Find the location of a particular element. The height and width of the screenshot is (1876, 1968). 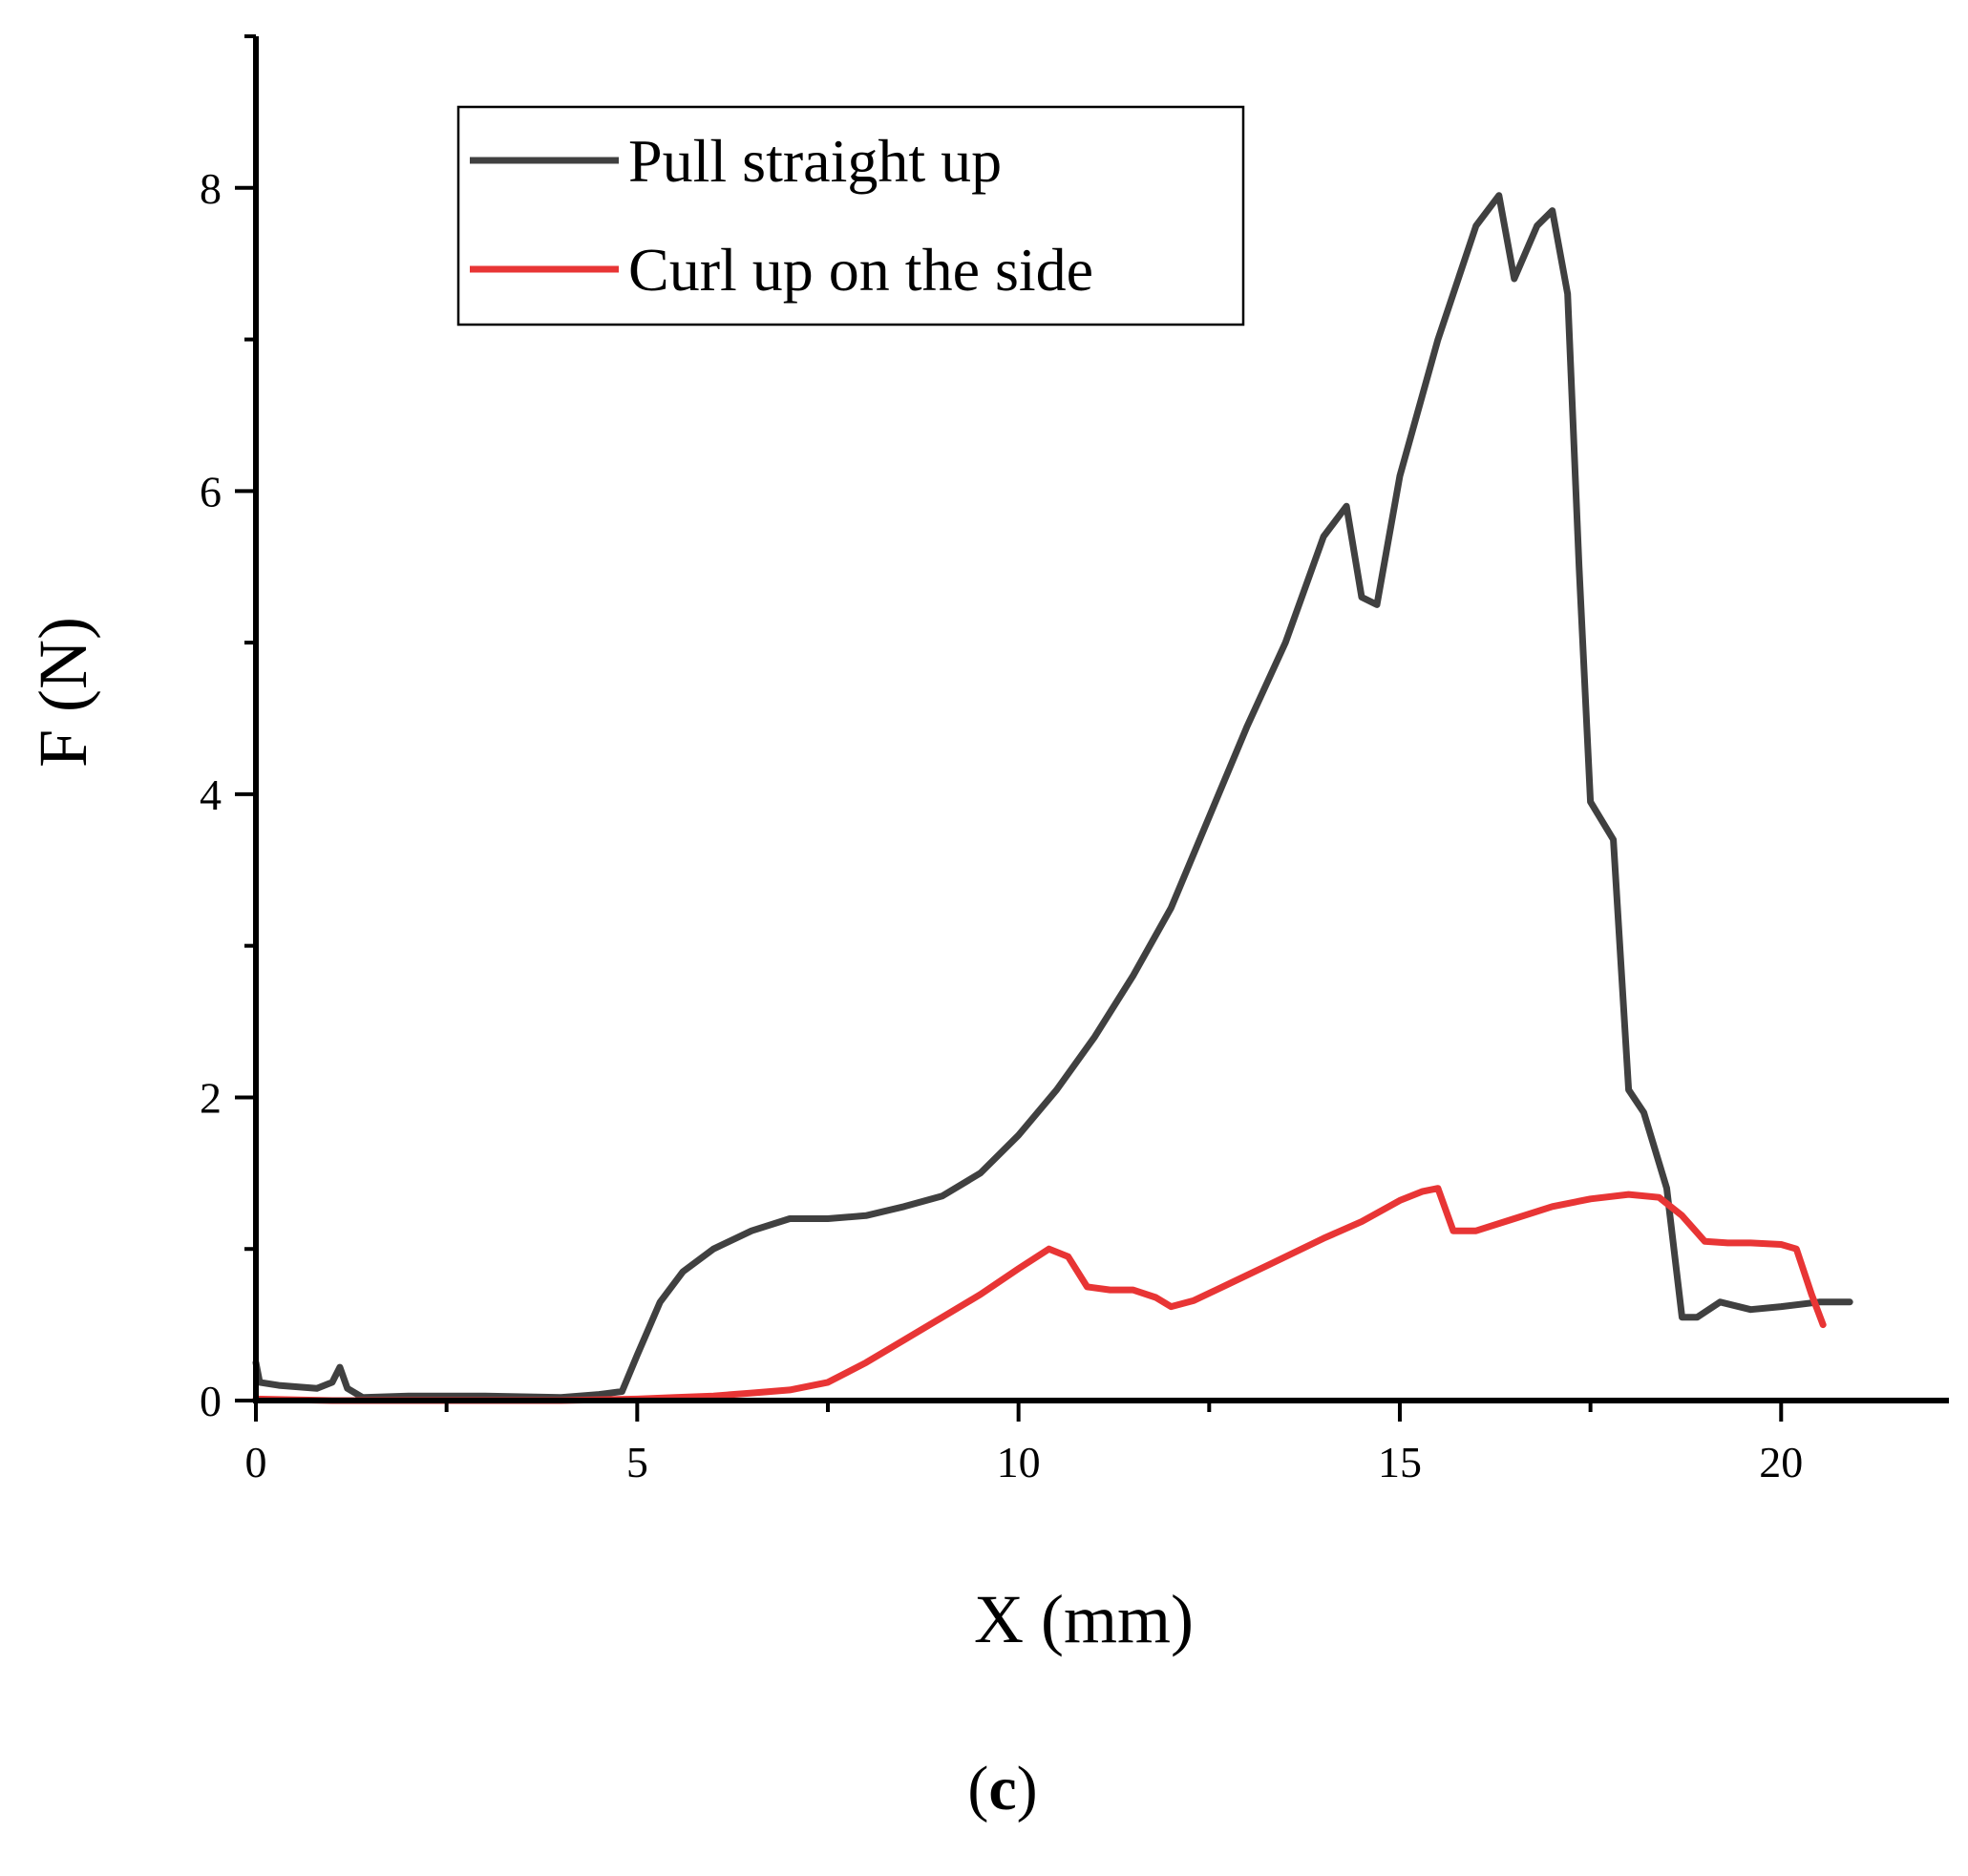

y-tick-label: 8 is located at coordinates (211, 188).